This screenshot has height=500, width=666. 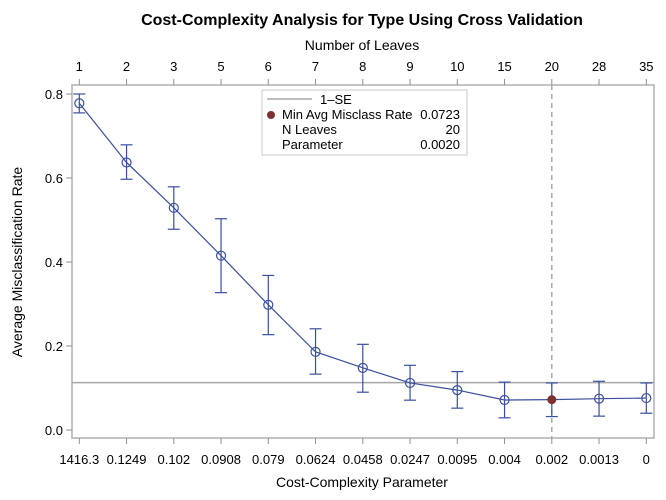 I want to click on x-tick-label: 0, so click(x=646, y=459).